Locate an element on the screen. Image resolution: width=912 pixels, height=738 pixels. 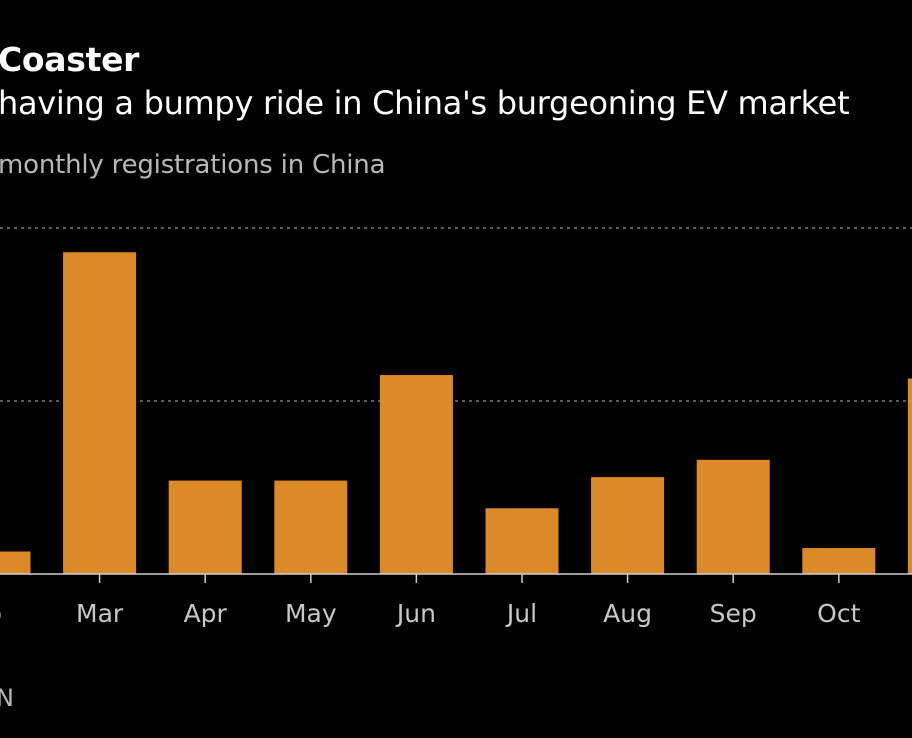
x-tick-label: Oct is located at coordinates (838, 613).